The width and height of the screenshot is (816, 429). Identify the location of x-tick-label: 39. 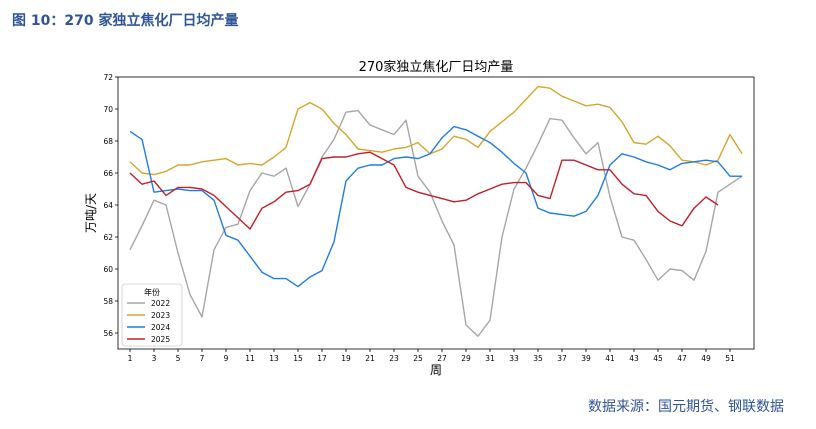
(586, 358).